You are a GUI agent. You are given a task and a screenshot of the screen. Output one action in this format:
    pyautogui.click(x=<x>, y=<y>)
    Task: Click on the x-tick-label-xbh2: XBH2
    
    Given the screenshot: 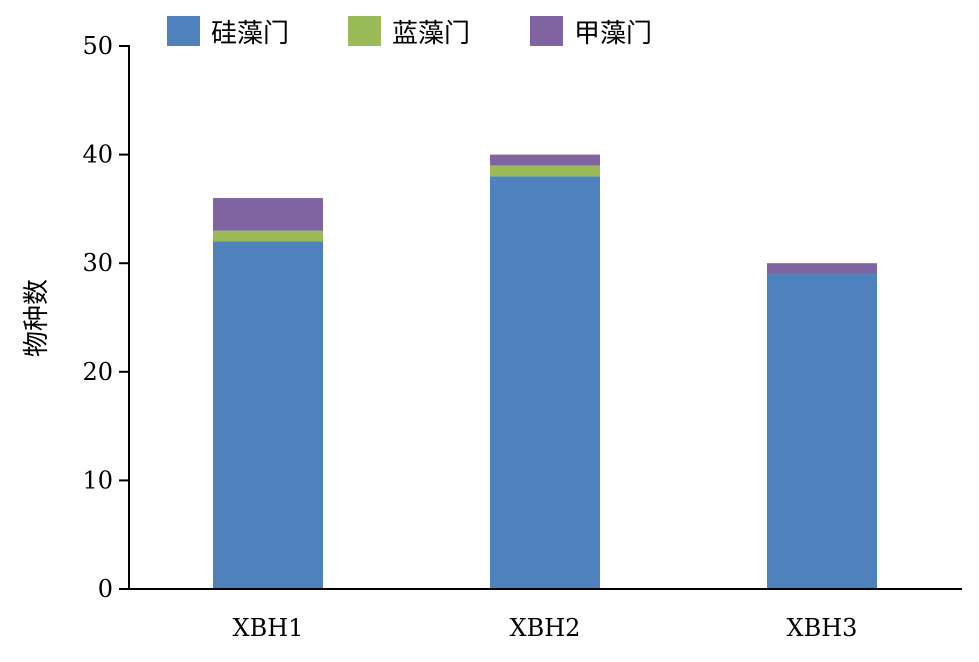 What is the action you would take?
    pyautogui.click(x=545, y=628)
    